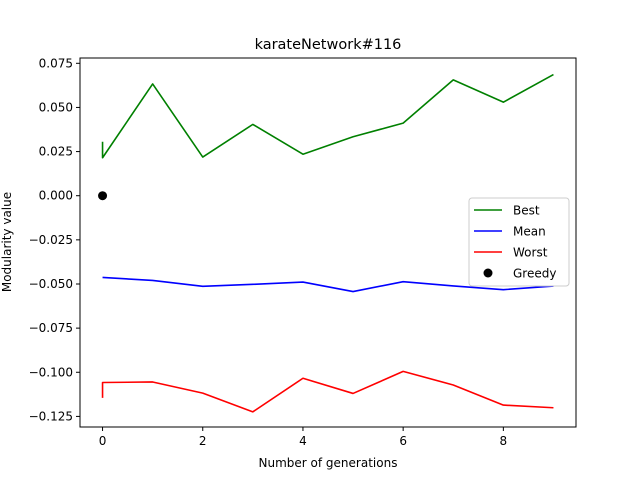 The height and width of the screenshot is (480, 640). I want to click on legend-label-greedy: Greedy, so click(534, 274).